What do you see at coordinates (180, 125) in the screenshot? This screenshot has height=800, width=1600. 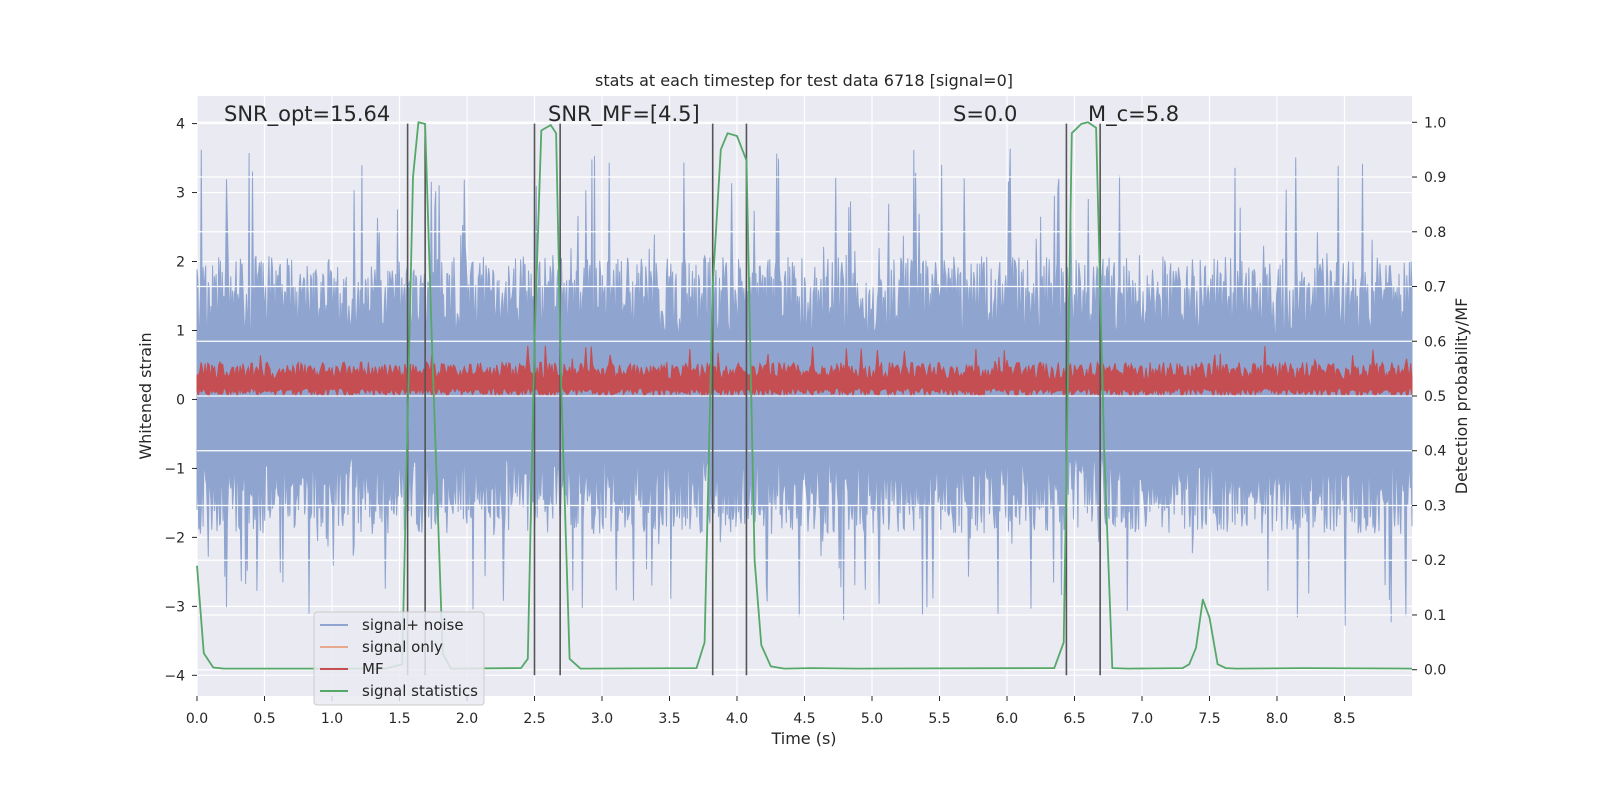 I see `y-left-tick-label-8: 4` at bounding box center [180, 125].